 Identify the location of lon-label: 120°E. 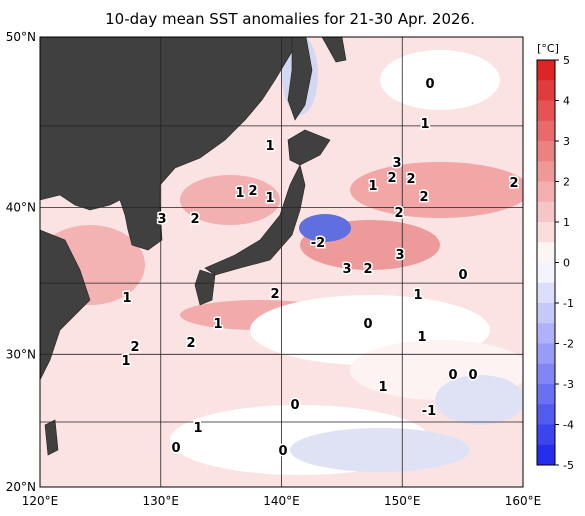
(40, 501).